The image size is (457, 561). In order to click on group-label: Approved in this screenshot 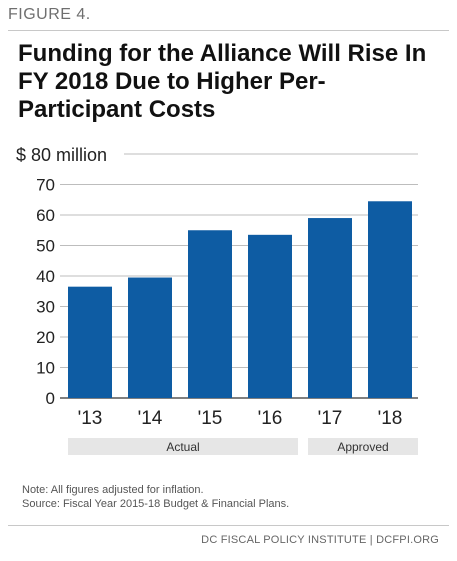, I will do `click(362, 447)`.